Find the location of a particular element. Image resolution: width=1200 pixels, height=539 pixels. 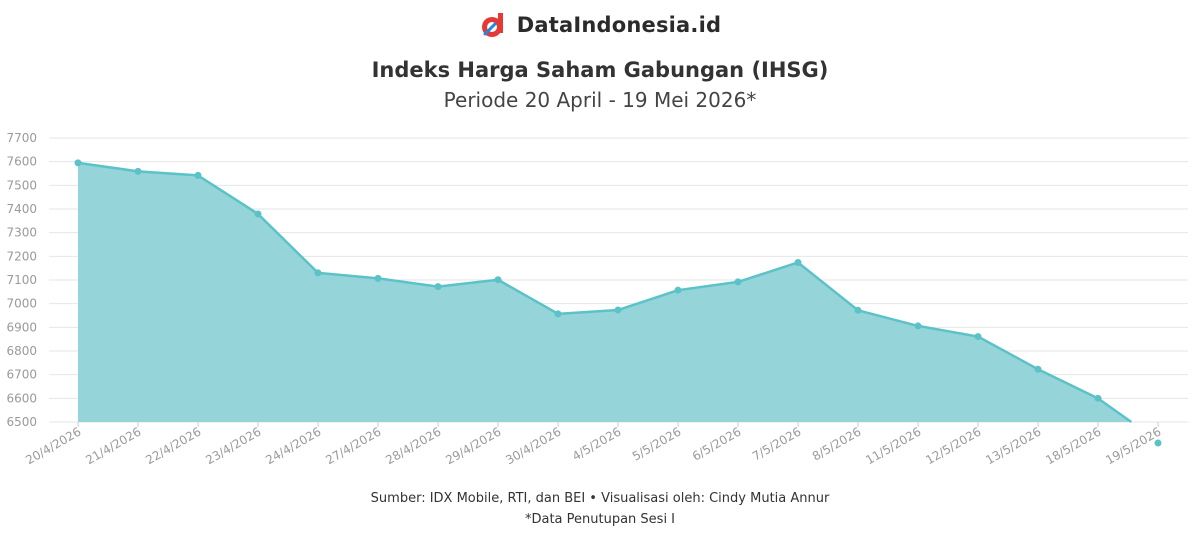

y-tick-label: 7300 is located at coordinates (21, 233).